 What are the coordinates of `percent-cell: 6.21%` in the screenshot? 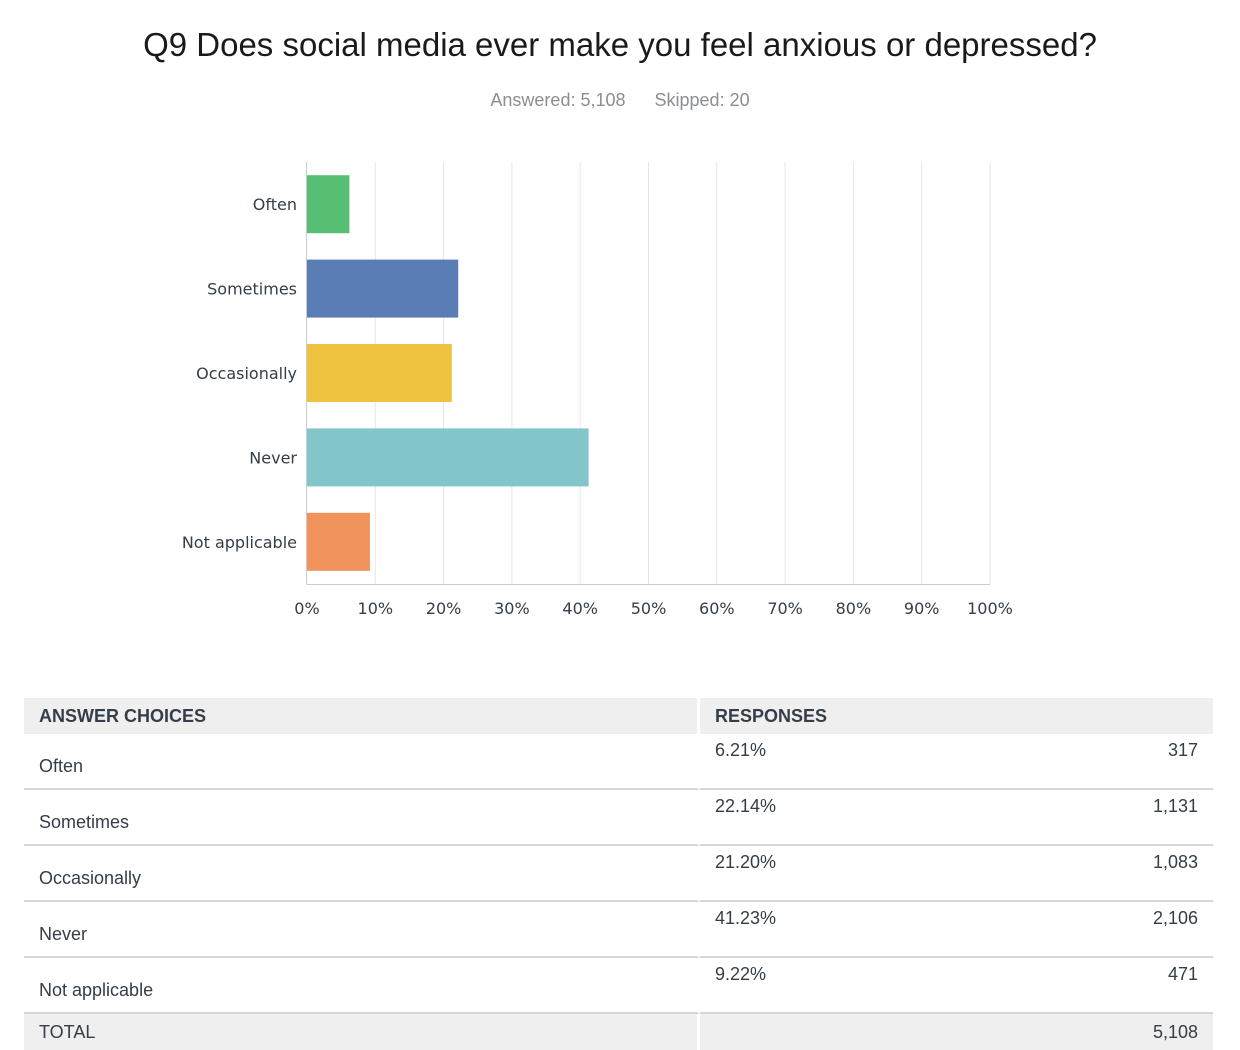 It's located at (841, 762).